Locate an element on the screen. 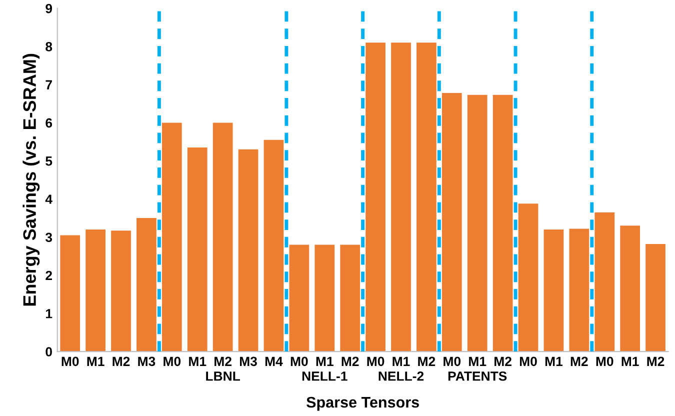 Image resolution: width=675 pixels, height=416 pixels. y-tick-label: 3 is located at coordinates (48, 237).